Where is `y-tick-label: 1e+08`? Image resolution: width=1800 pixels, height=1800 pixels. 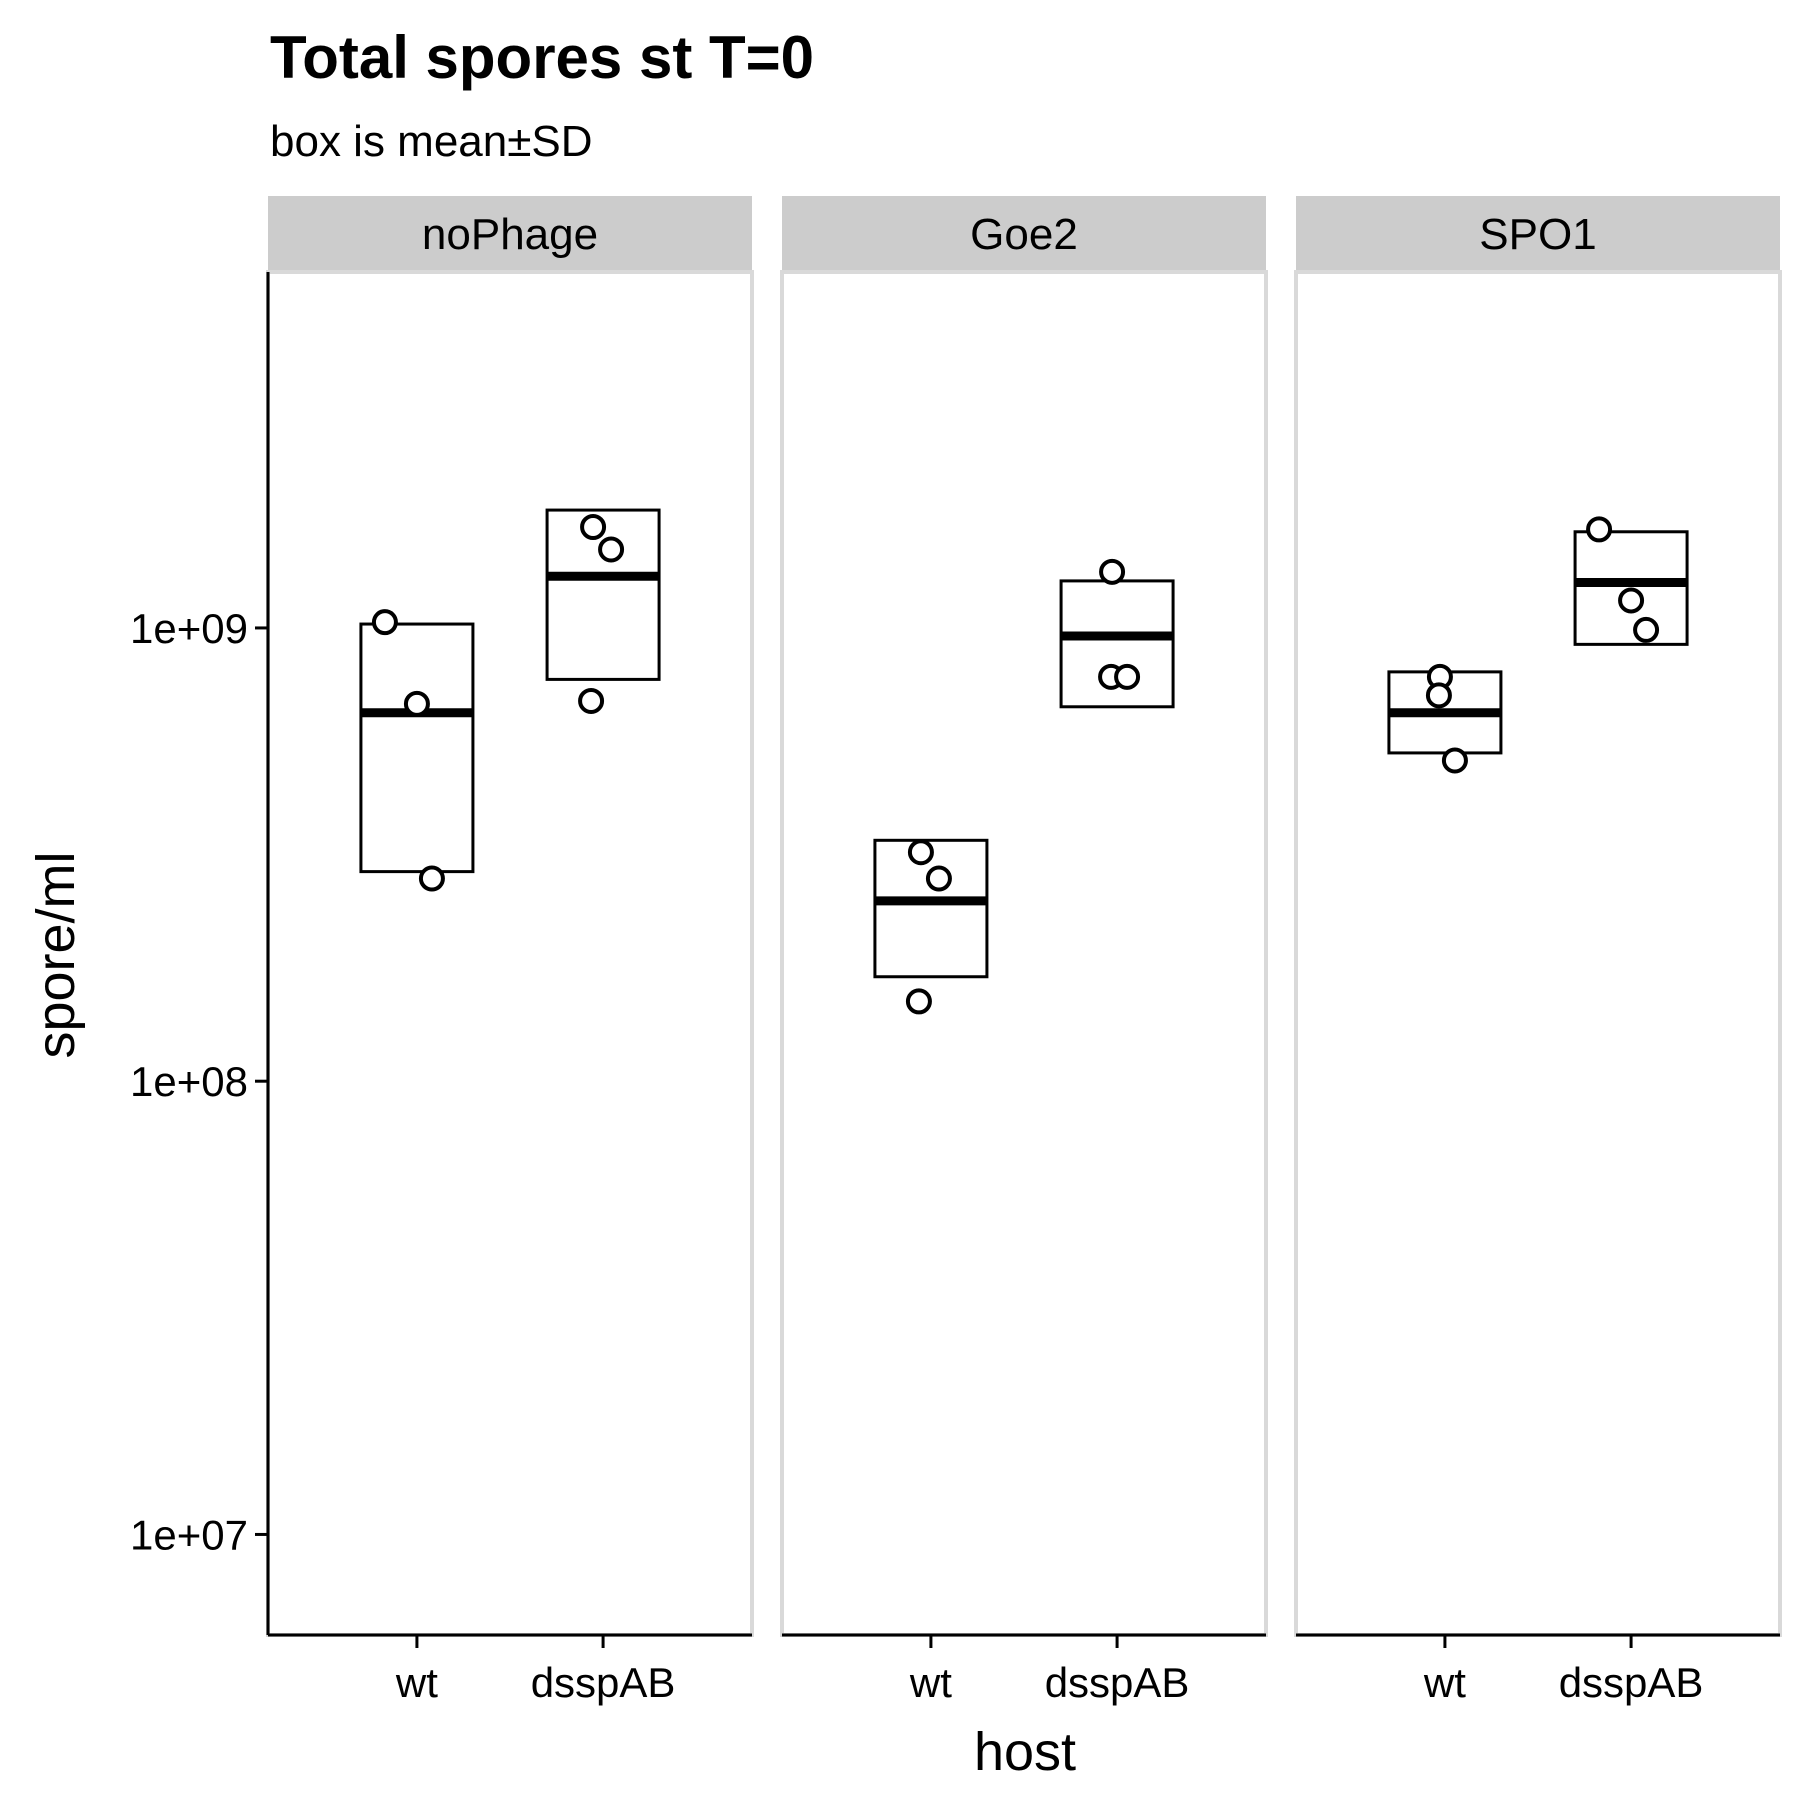
y-tick-label: 1e+08 is located at coordinates (189, 1081).